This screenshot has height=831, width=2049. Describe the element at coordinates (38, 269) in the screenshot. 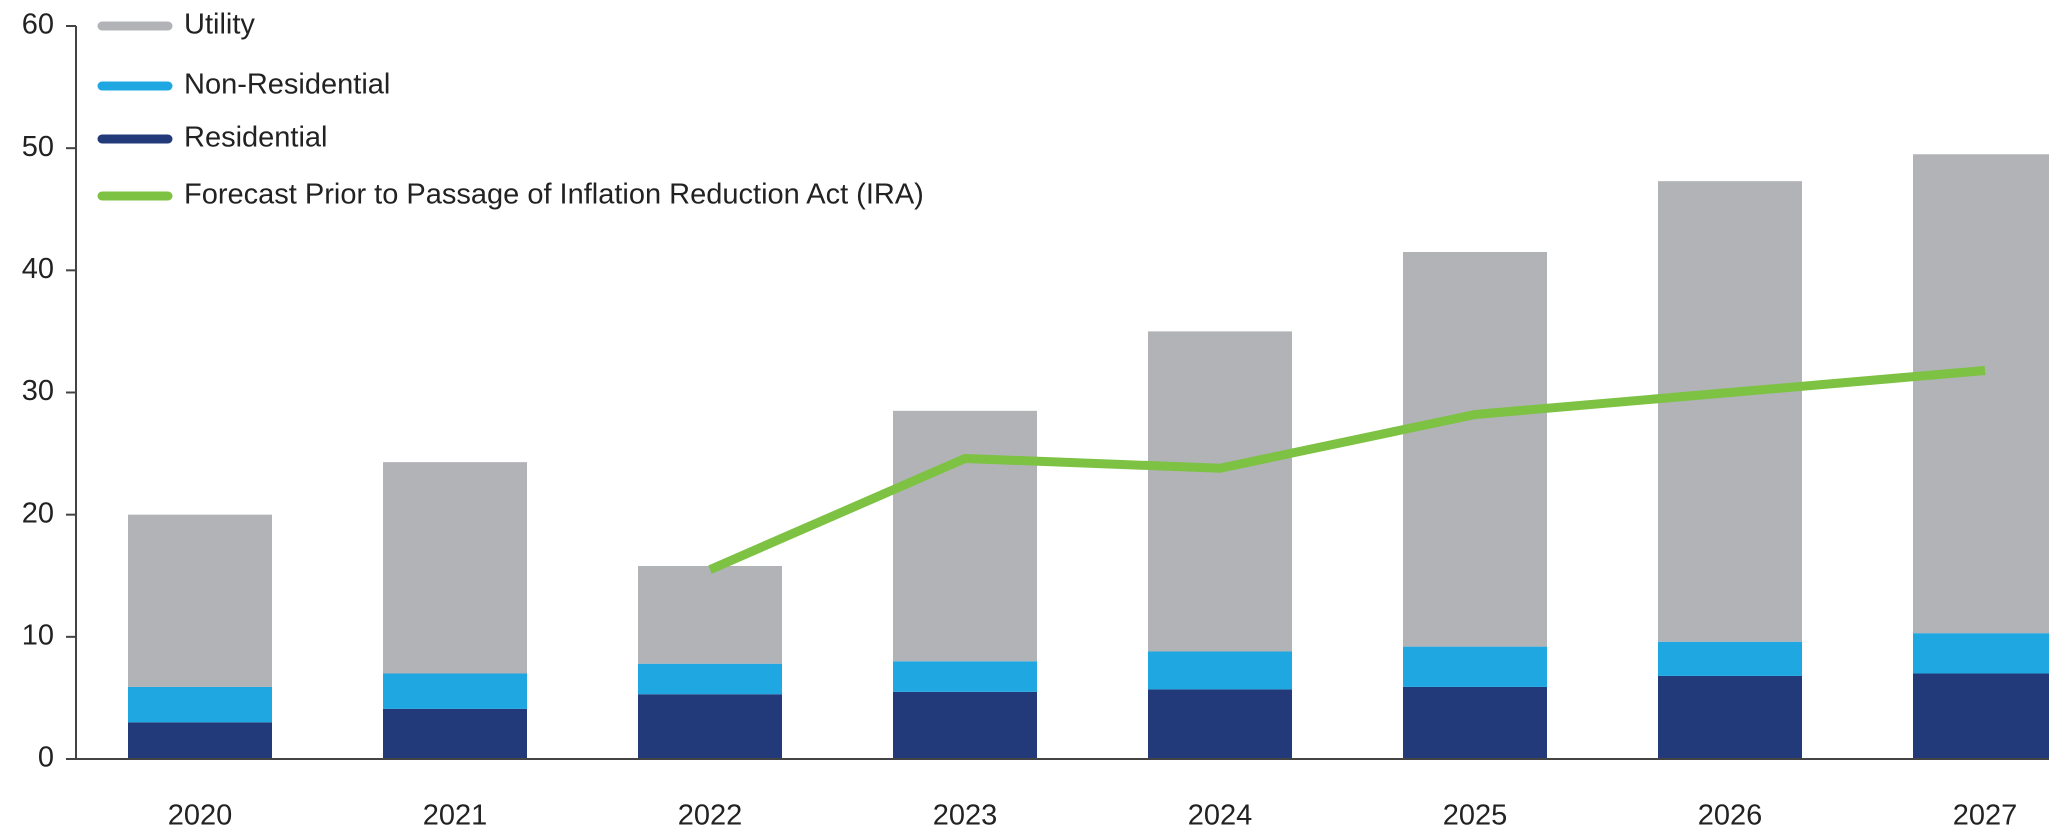

I see `y-tick-label: 40` at that location.